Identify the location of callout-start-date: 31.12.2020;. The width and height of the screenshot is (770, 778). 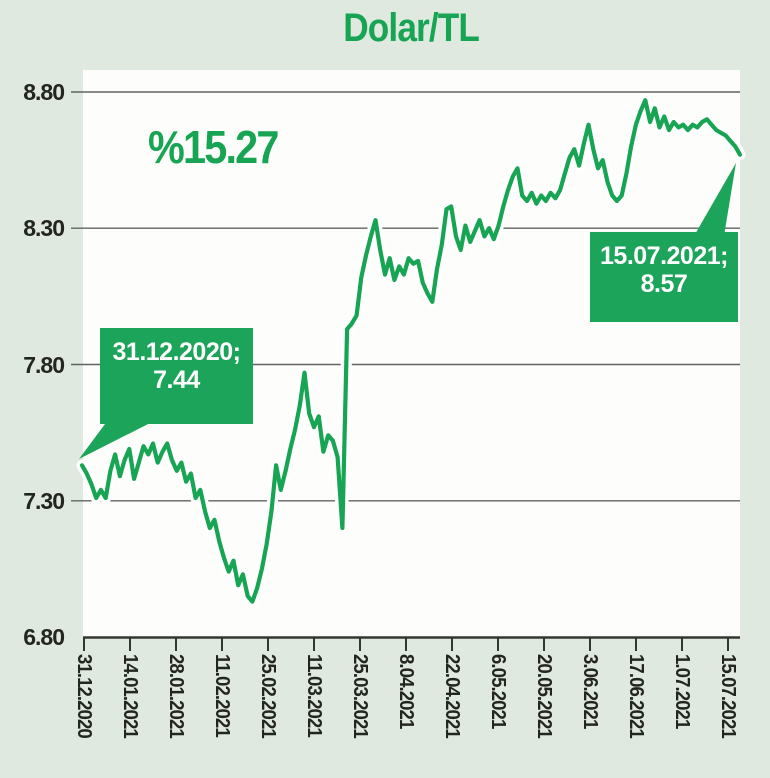
(176, 352).